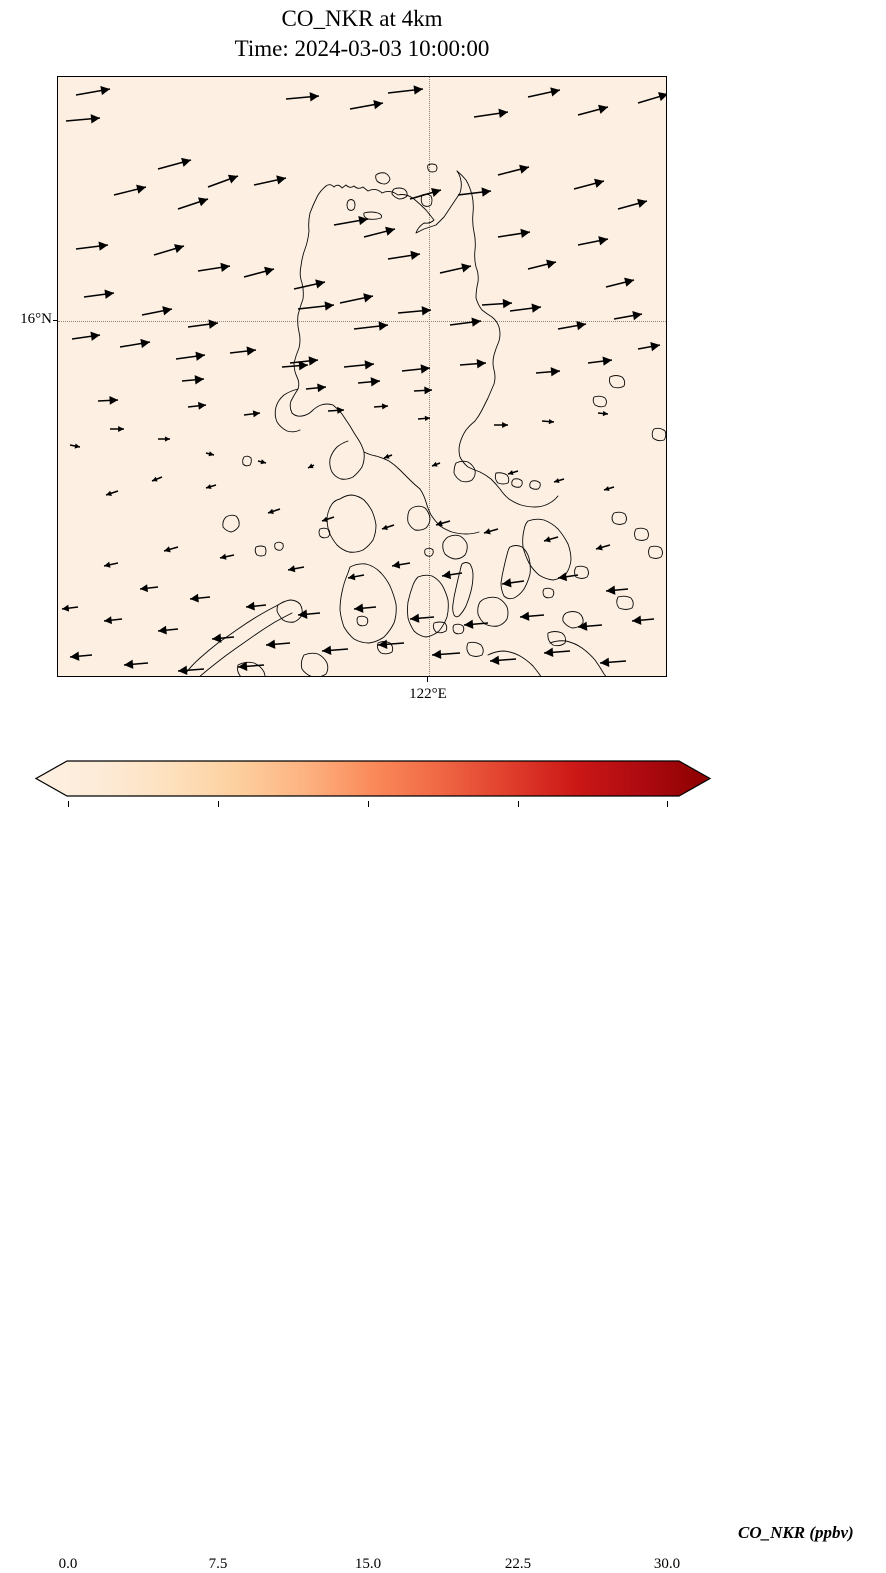 This screenshot has width=886, height=1573. I want to click on gridline-longitude-122e, so click(429, 376).